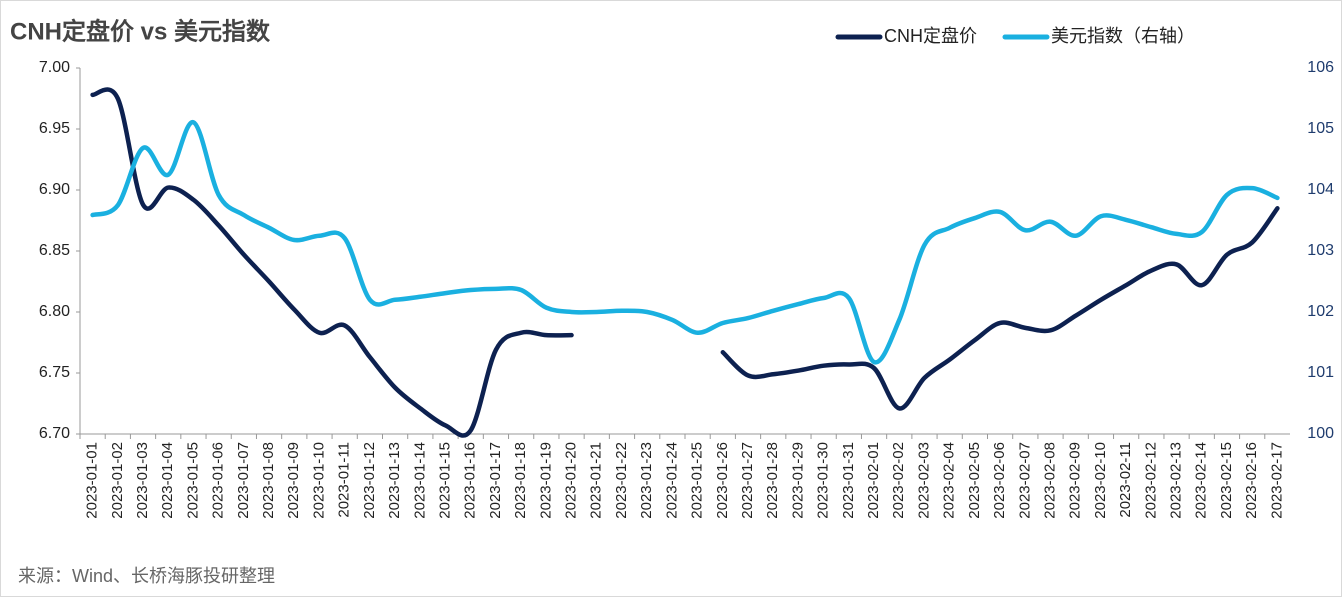 Image resolution: width=1342 pixels, height=597 pixels. I want to click on y2-tick-label: 102, so click(1320, 311).